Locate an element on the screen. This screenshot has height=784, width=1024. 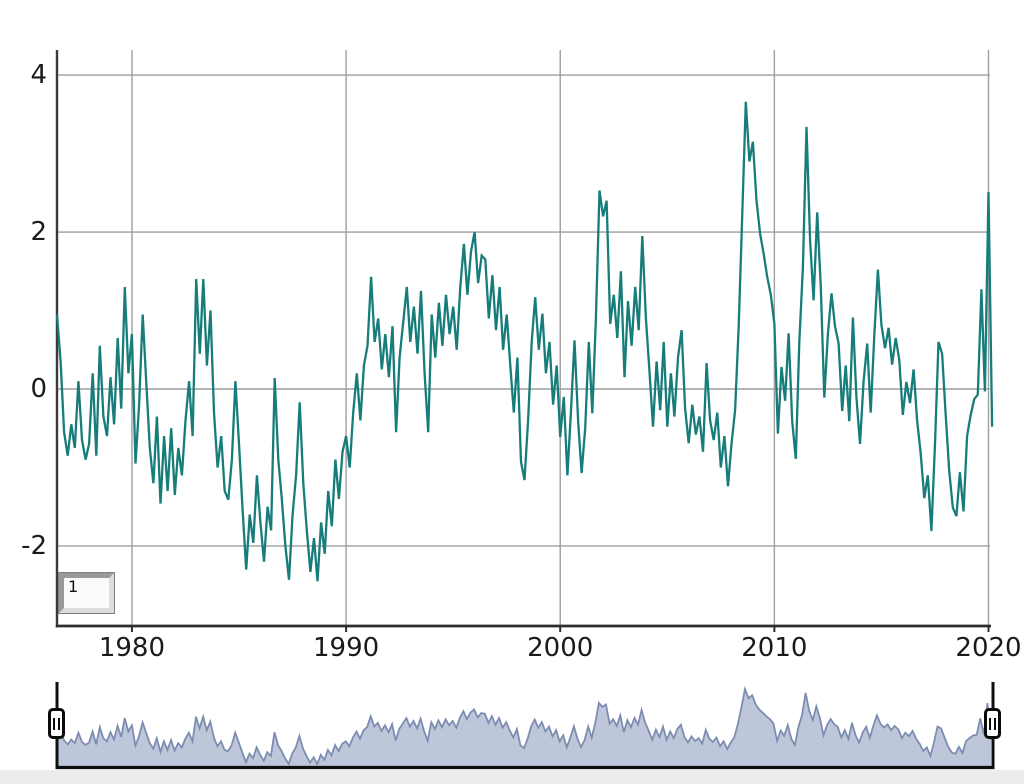
bevel-frame is located at coordinates (86, 593).